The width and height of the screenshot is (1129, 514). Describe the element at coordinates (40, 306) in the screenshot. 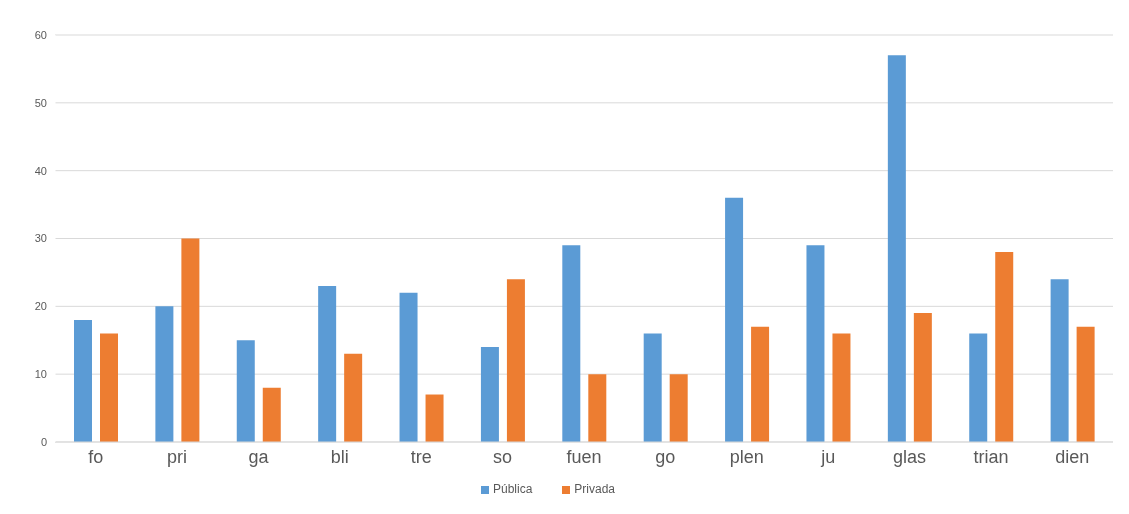

I see `y-tick-label: 20` at that location.